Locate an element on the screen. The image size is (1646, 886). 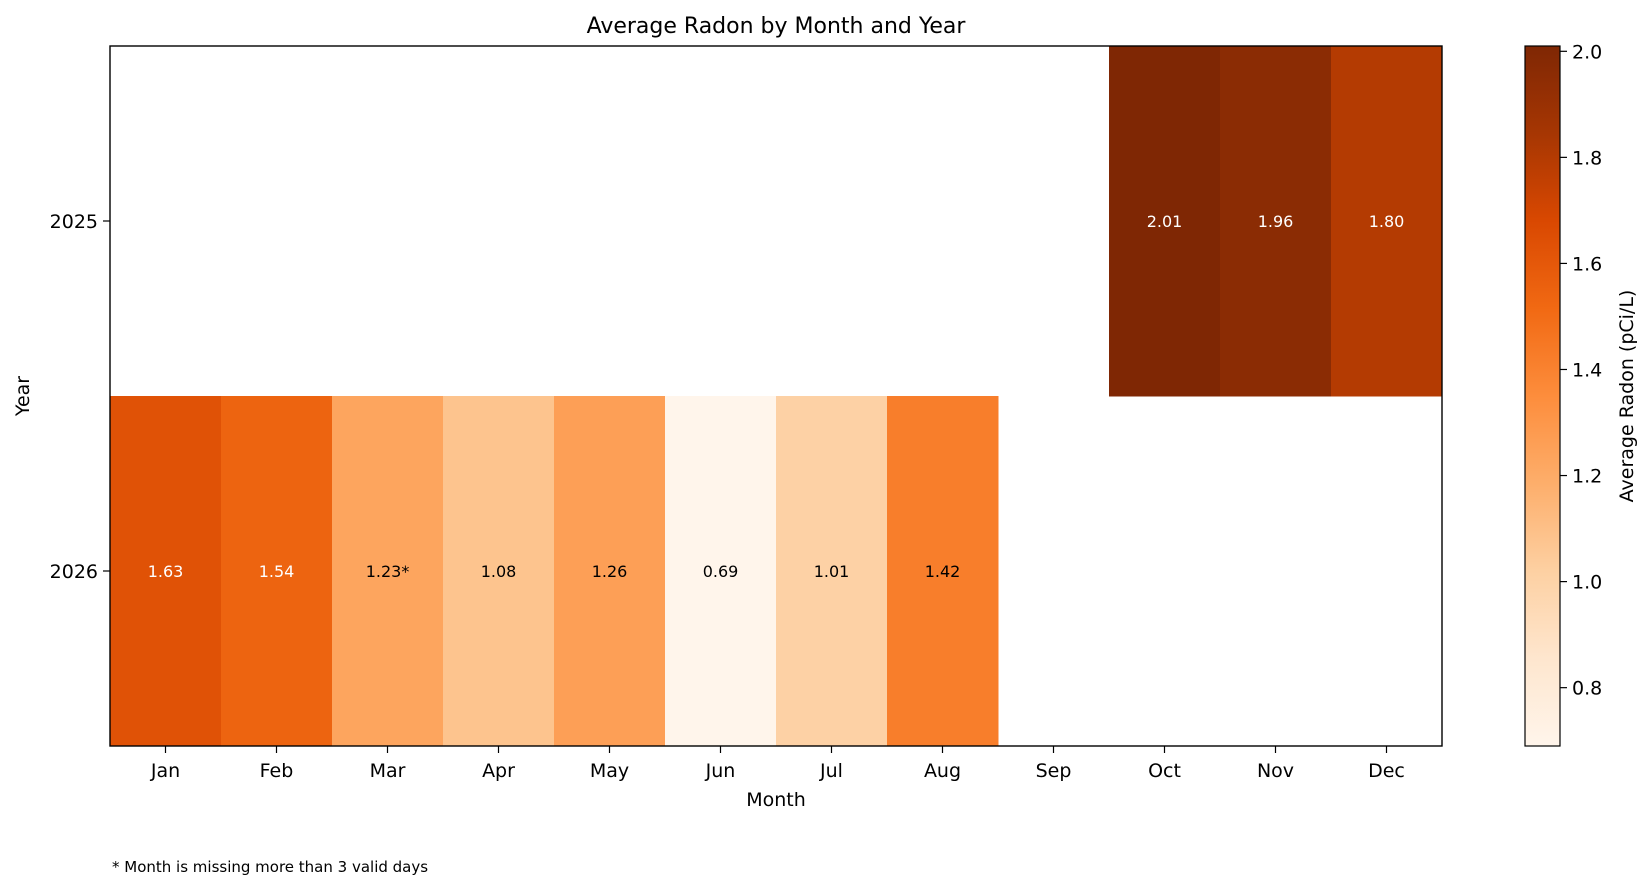
cell-value-label: 0.69 is located at coordinates (721, 571).